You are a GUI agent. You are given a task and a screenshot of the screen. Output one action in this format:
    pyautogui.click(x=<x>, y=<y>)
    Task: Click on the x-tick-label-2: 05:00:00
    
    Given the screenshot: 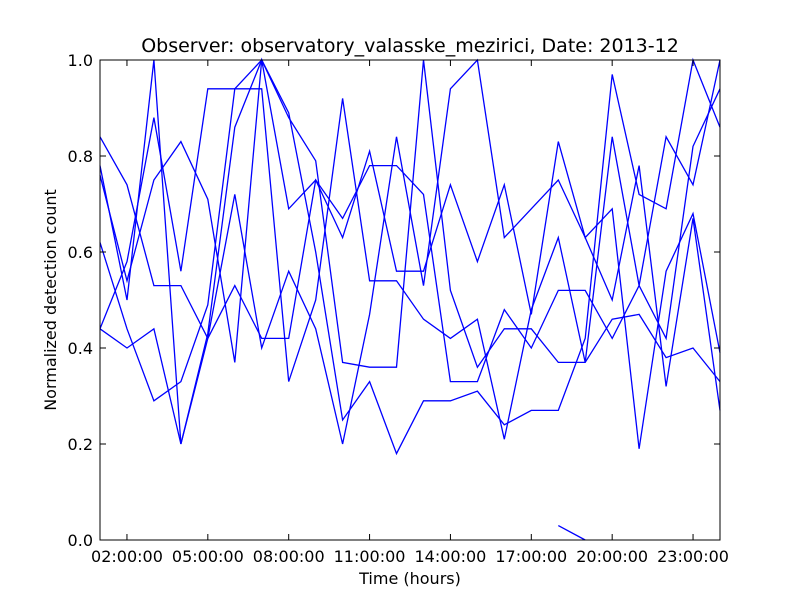 What is the action you would take?
    pyautogui.click(x=208, y=556)
    